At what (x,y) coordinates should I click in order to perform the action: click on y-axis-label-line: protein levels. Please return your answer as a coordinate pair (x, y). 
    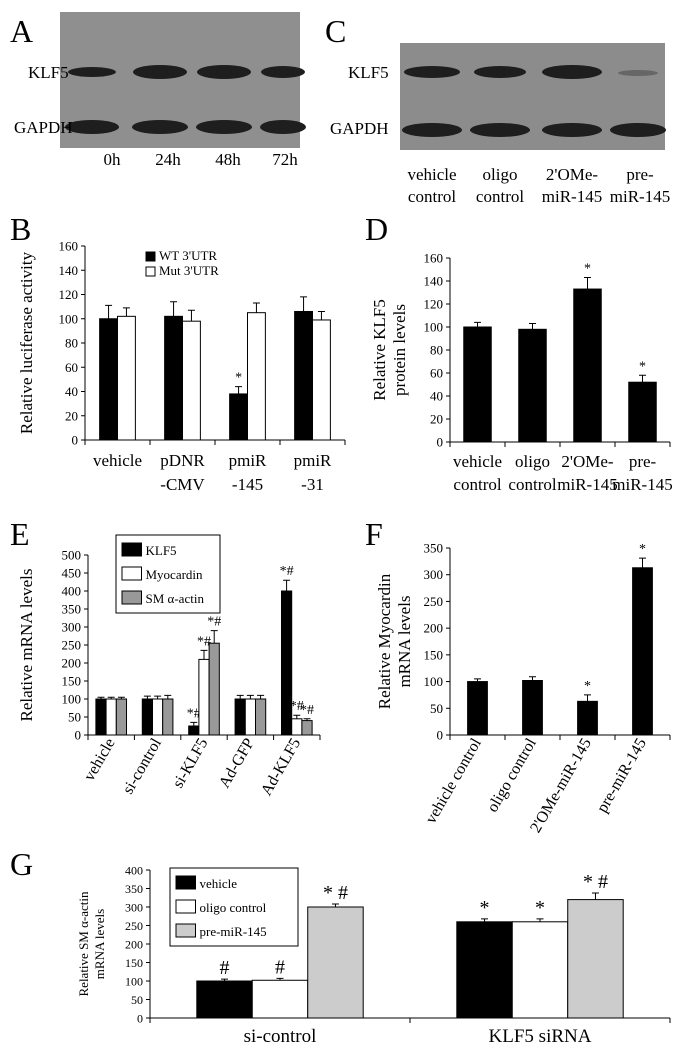
    Looking at the image, I should click on (399, 350).